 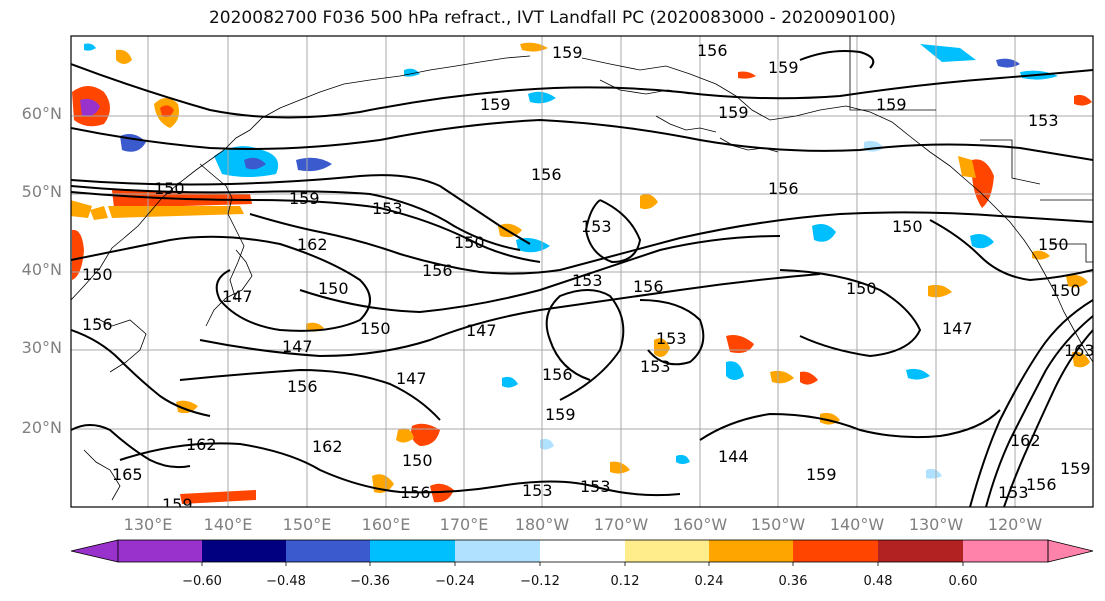 I want to click on colorbar-outline, so click(x=583, y=551).